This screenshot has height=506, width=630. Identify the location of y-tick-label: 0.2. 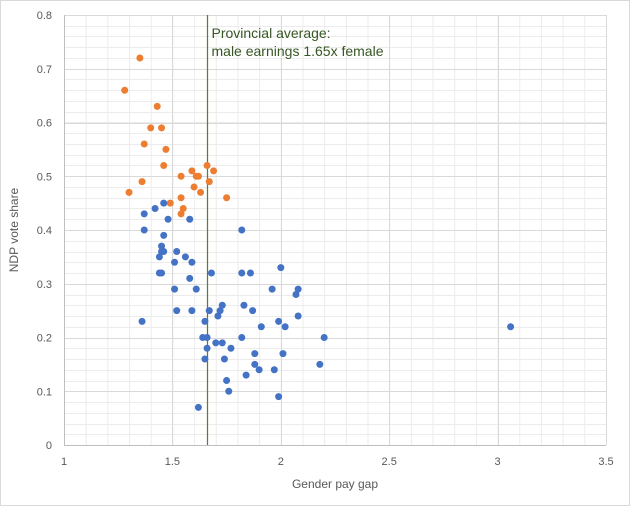
(44, 339).